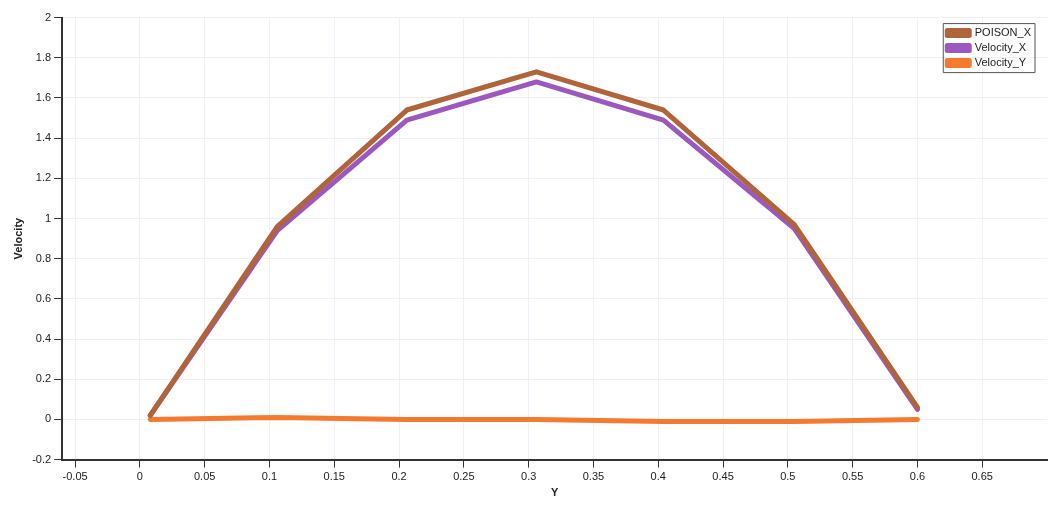 The image size is (1059, 508). What do you see at coordinates (204, 476) in the screenshot?
I see `x-tick-label: 0.05` at bounding box center [204, 476].